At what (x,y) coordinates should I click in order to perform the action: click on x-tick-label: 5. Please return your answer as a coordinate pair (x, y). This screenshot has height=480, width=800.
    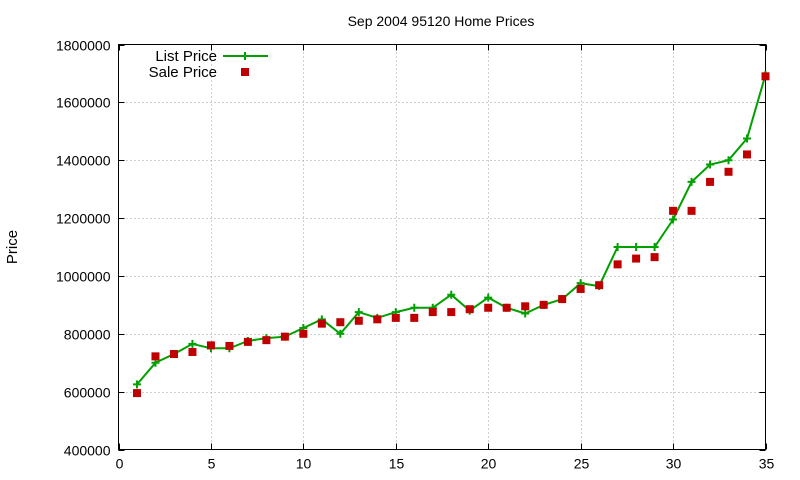
    Looking at the image, I should click on (212, 464).